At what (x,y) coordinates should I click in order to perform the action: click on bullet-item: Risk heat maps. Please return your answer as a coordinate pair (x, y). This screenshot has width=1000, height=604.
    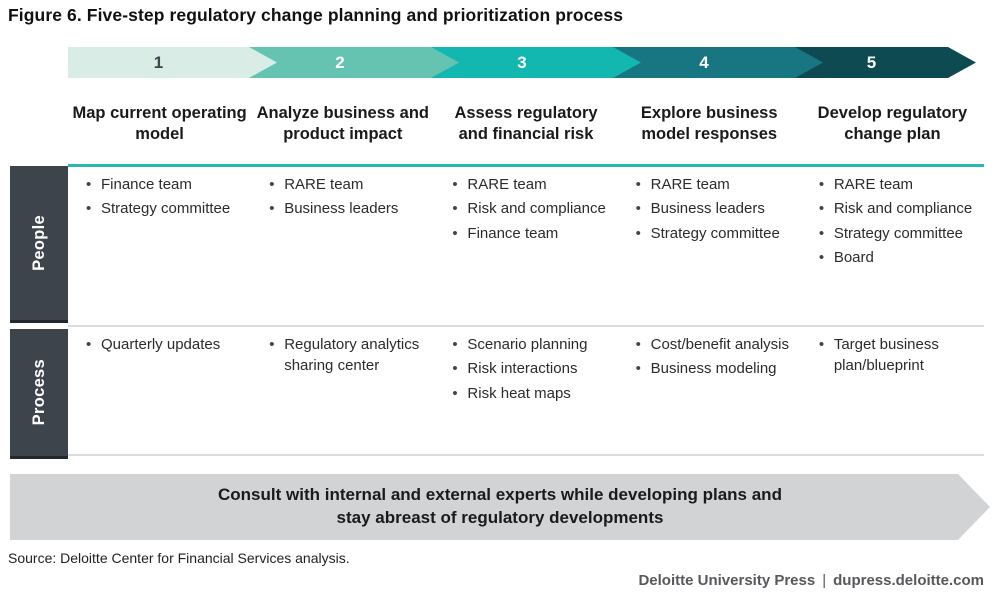
    Looking at the image, I should click on (531, 394).